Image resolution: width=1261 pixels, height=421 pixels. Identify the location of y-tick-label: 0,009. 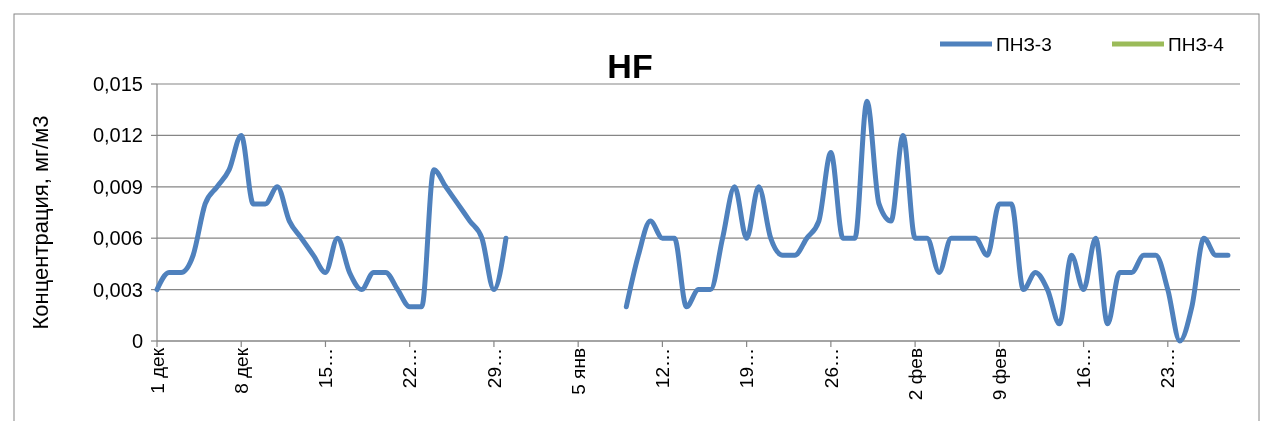
(117, 186).